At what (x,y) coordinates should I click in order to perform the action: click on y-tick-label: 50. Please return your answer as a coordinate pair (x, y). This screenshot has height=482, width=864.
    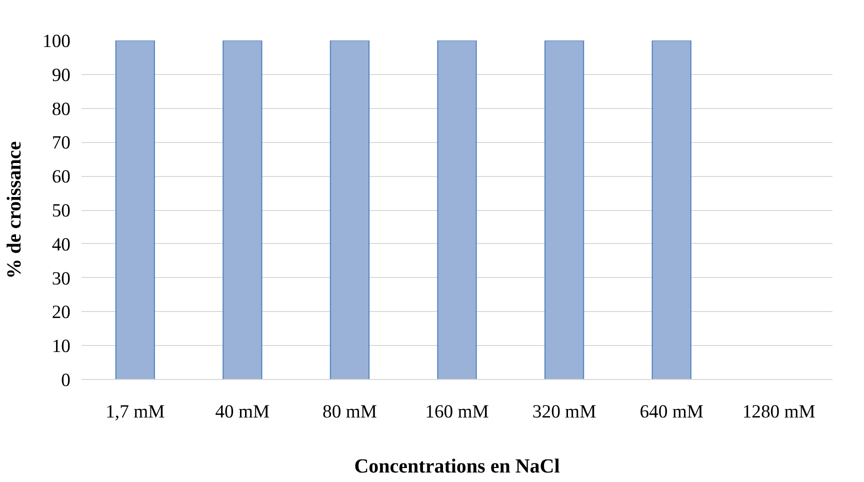
    Looking at the image, I should click on (61, 211).